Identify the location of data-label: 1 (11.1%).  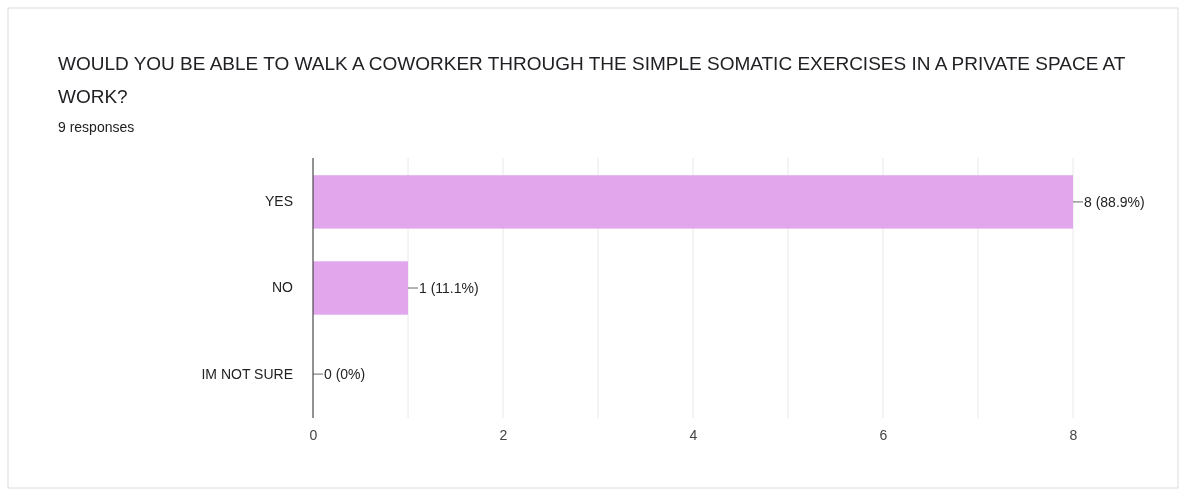
(449, 287).